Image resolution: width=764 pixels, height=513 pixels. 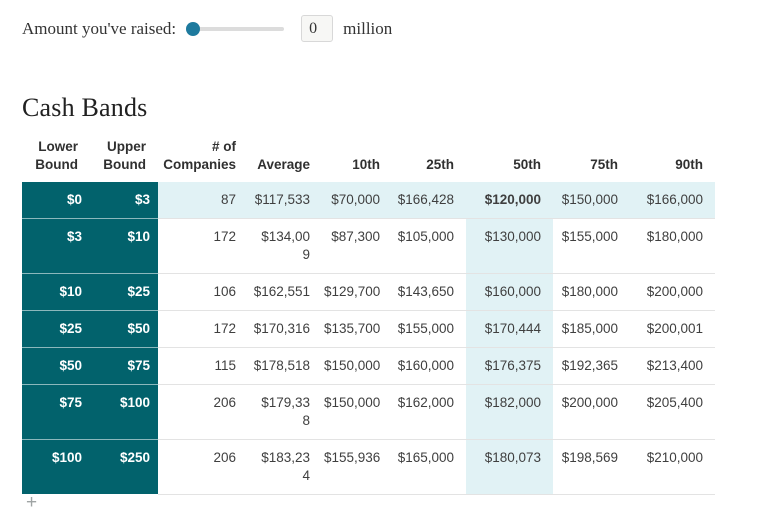 What do you see at coordinates (124, 467) in the screenshot?
I see `cell-upper-bound: $250` at bounding box center [124, 467].